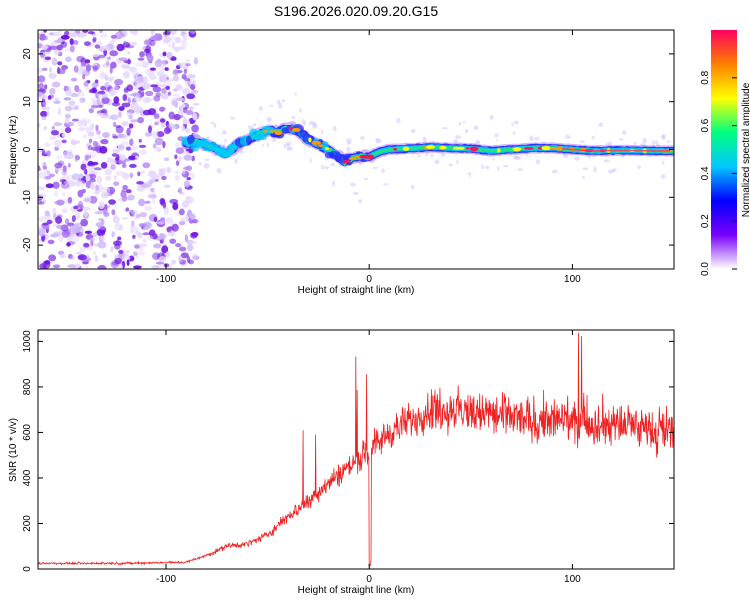 This screenshot has height=600, width=750. Describe the element at coordinates (27, 386) in the screenshot. I see `y-tick-label: 800` at that location.